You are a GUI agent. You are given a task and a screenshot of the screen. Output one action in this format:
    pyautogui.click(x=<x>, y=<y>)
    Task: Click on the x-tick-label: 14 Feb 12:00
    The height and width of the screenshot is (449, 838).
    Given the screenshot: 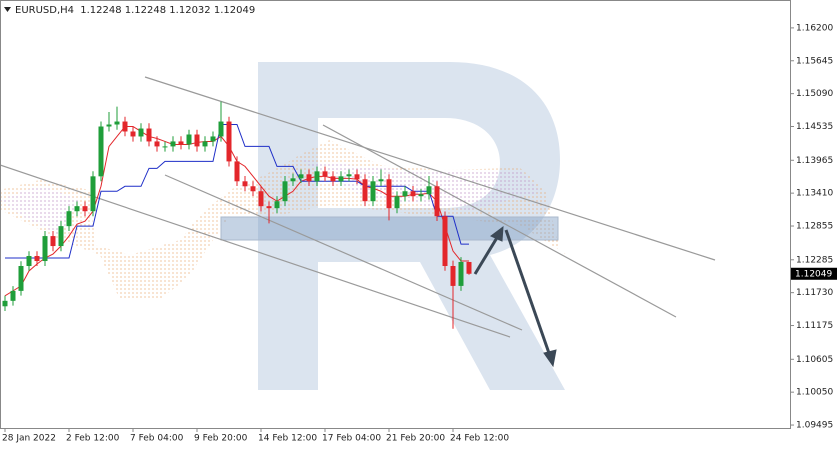 What is the action you would take?
    pyautogui.click(x=287, y=439)
    